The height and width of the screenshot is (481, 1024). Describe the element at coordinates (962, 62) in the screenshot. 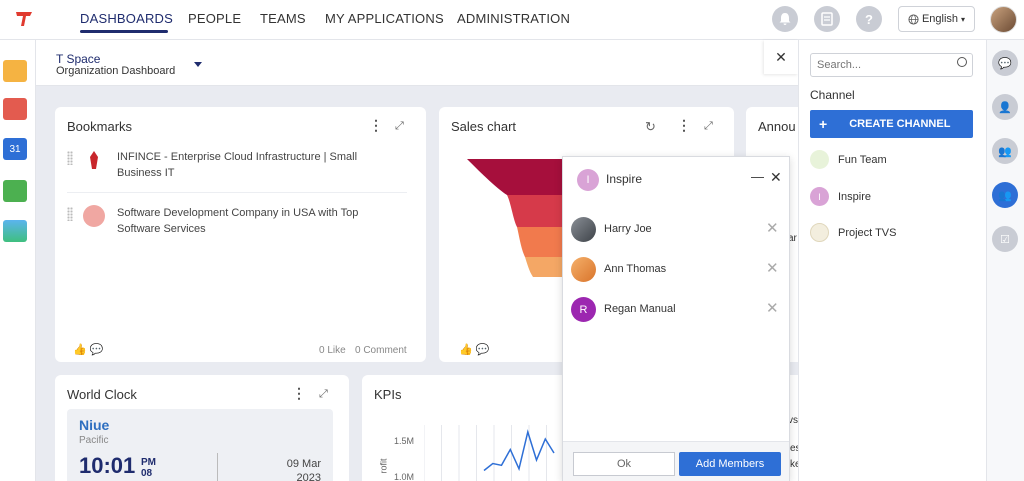

I see `search-icon` at that location.